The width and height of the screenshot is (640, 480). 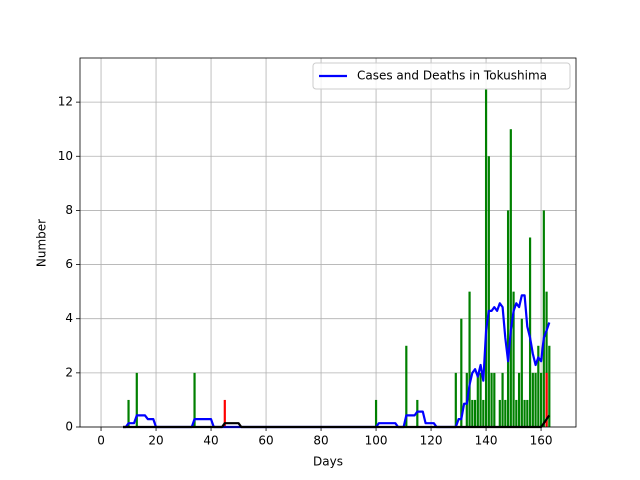 What do you see at coordinates (431, 441) in the screenshot?
I see `x-tick-label: 120` at bounding box center [431, 441].